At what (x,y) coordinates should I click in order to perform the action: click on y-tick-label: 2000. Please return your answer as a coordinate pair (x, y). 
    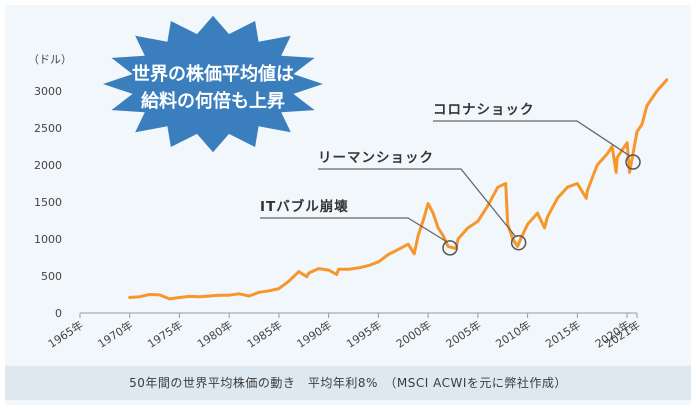
    Looking at the image, I should click on (48, 165).